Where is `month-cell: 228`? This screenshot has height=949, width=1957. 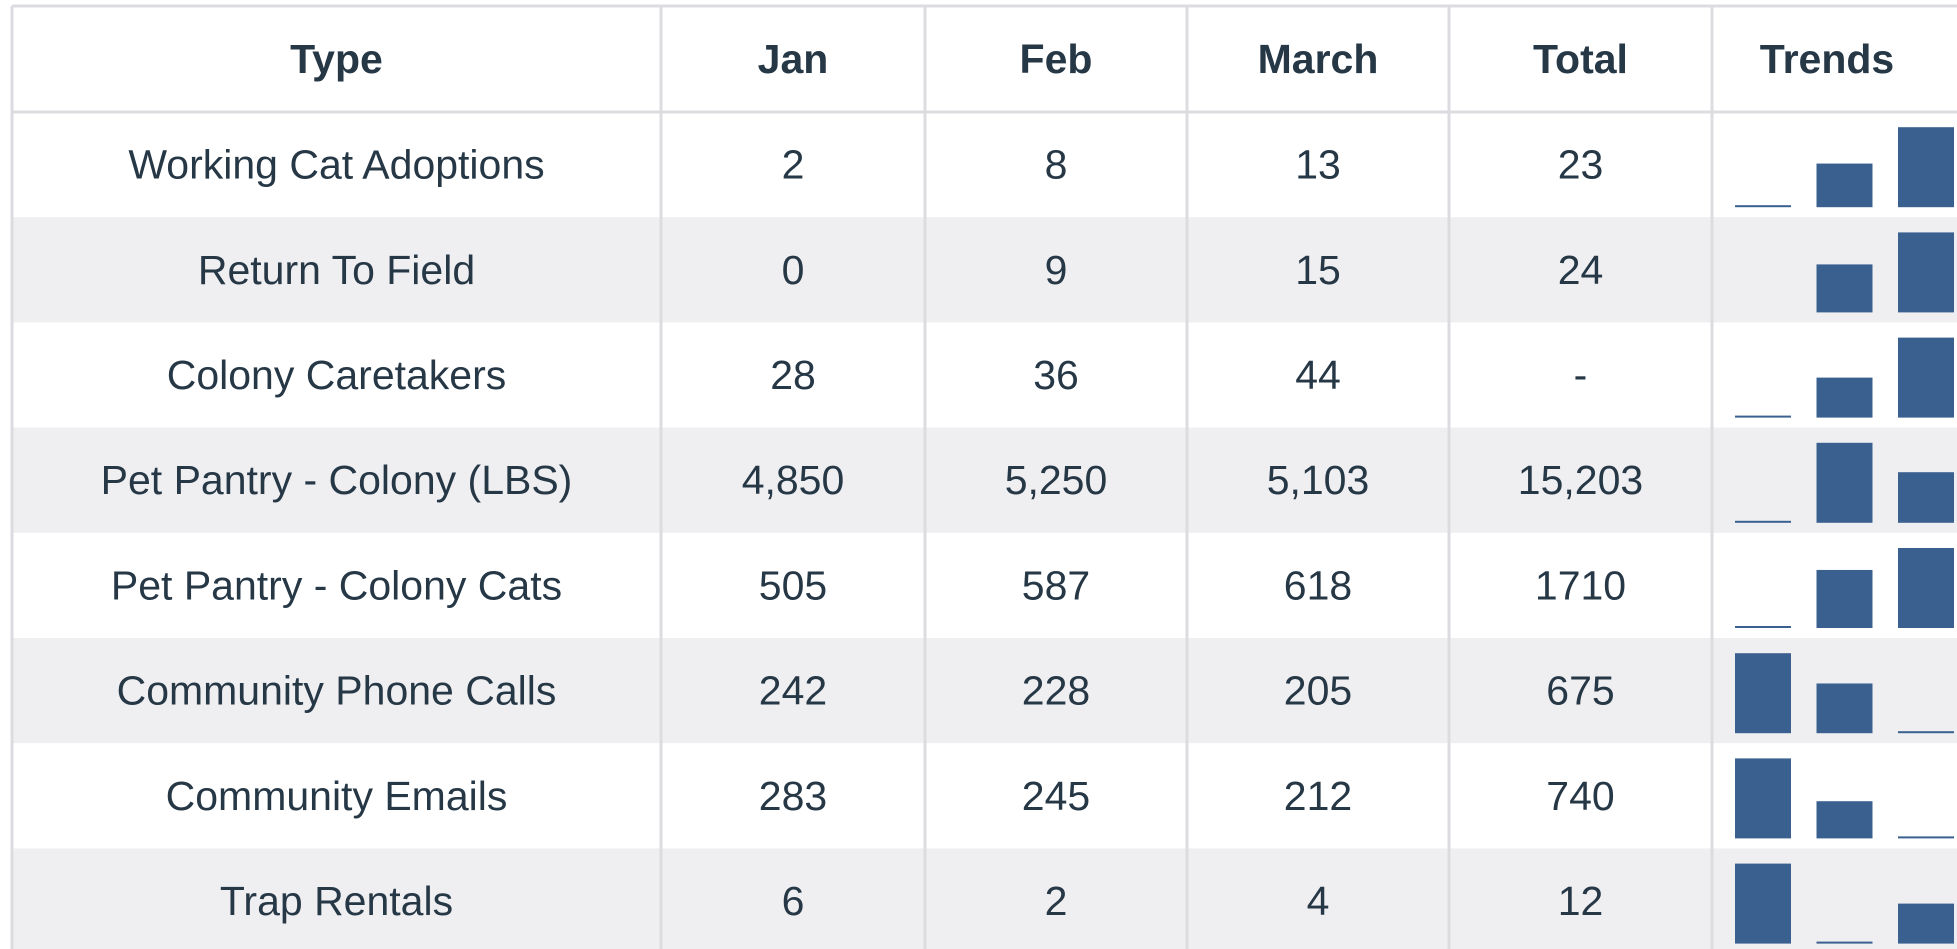
month-cell: 228 is located at coordinates (1056, 691).